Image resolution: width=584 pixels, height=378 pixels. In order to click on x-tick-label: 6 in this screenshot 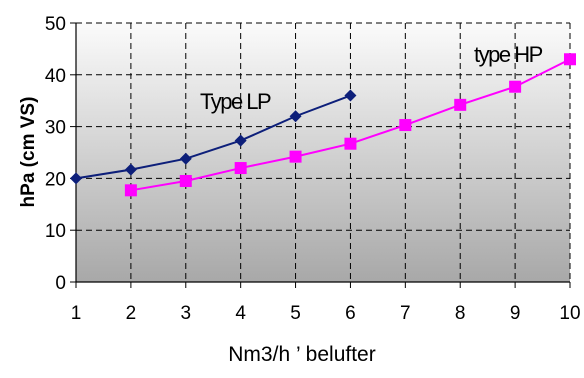, I will do `click(350, 313)`.